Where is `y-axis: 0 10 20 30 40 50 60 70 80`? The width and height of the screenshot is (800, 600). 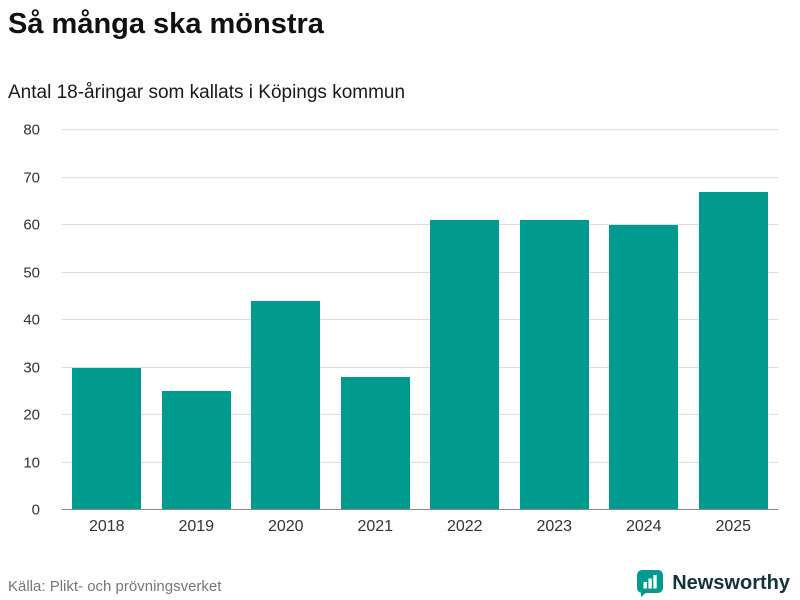
y-axis: 0 10 20 30 40 50 60 70 80 is located at coordinates (24, 320).